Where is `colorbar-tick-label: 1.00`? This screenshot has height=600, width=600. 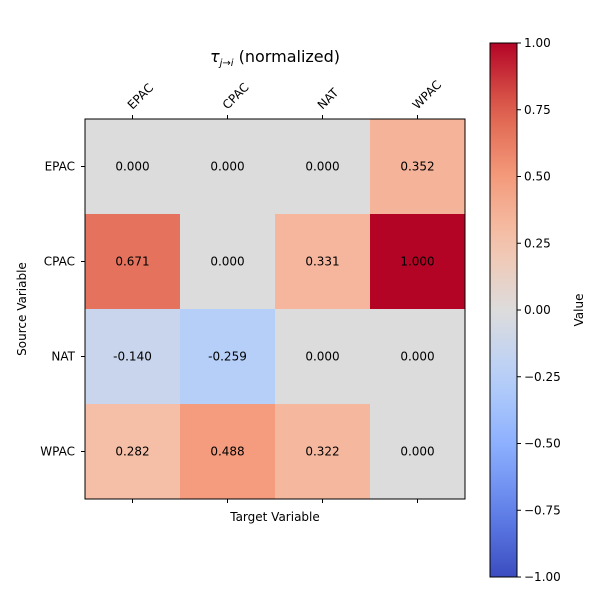 colorbar-tick-label: 1.00 is located at coordinates (537, 43).